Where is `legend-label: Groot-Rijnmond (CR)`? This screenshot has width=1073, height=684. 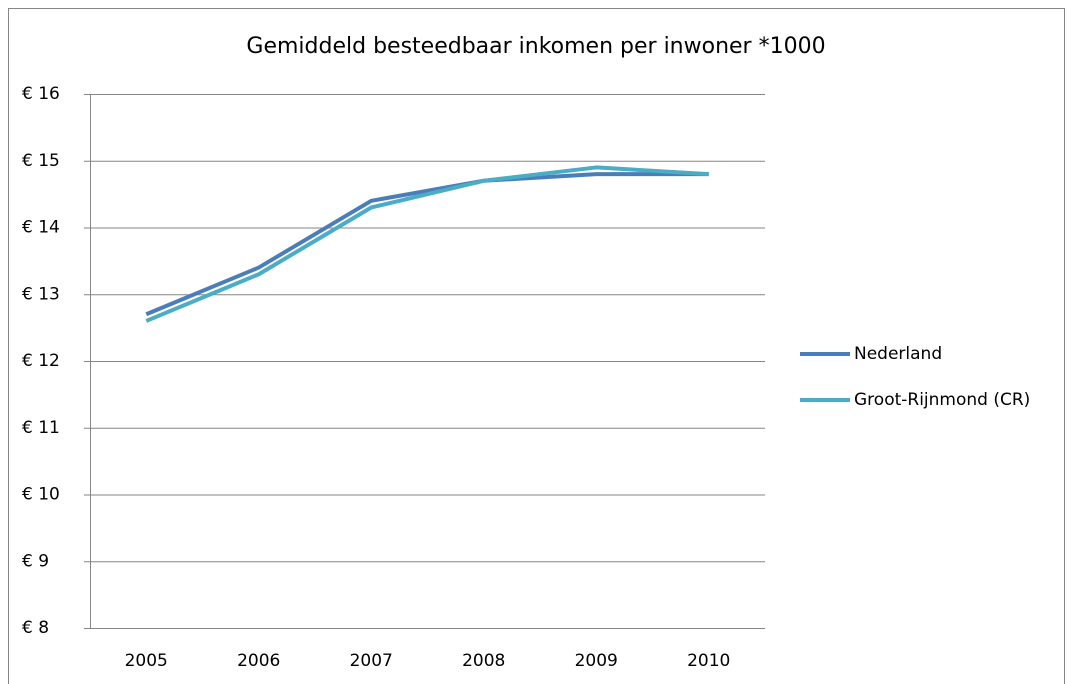
legend-label: Groot-Rijnmond (CR) is located at coordinates (942, 400).